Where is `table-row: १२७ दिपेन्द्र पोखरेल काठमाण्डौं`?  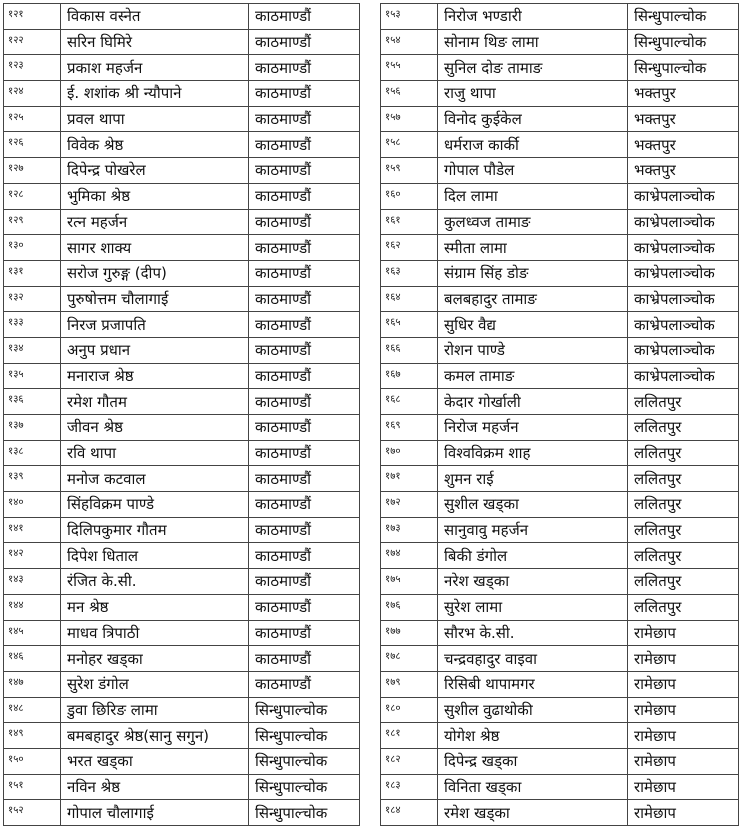 table-row: १२७ दिपेन्द्र पोखरेल काठमाण्डौं is located at coordinates (181, 170).